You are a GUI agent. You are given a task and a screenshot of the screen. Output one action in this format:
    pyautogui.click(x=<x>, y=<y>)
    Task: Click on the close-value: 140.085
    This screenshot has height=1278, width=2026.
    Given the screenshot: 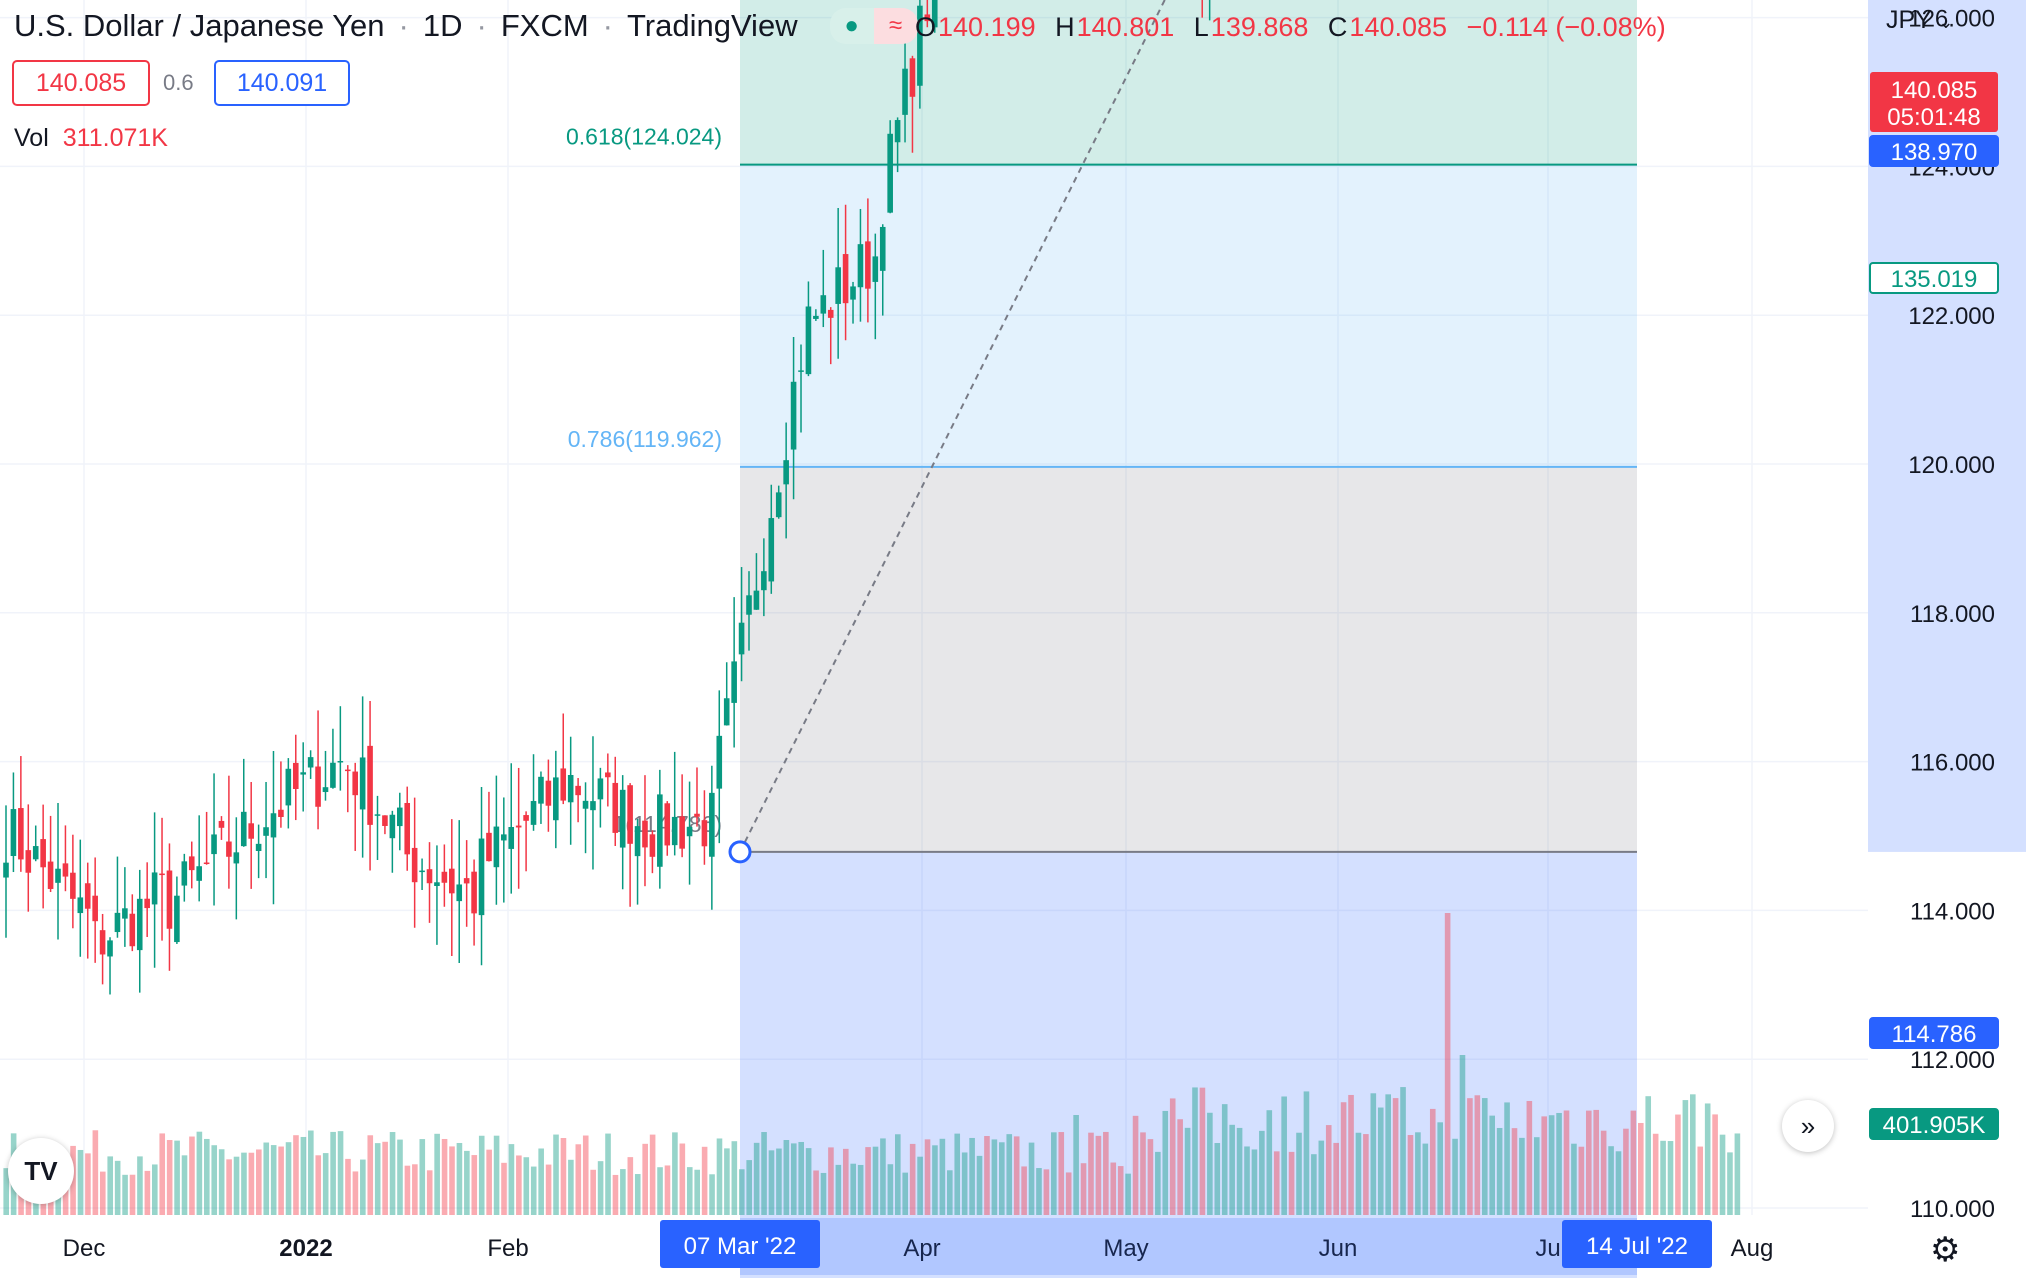 What is the action you would take?
    pyautogui.click(x=1398, y=27)
    